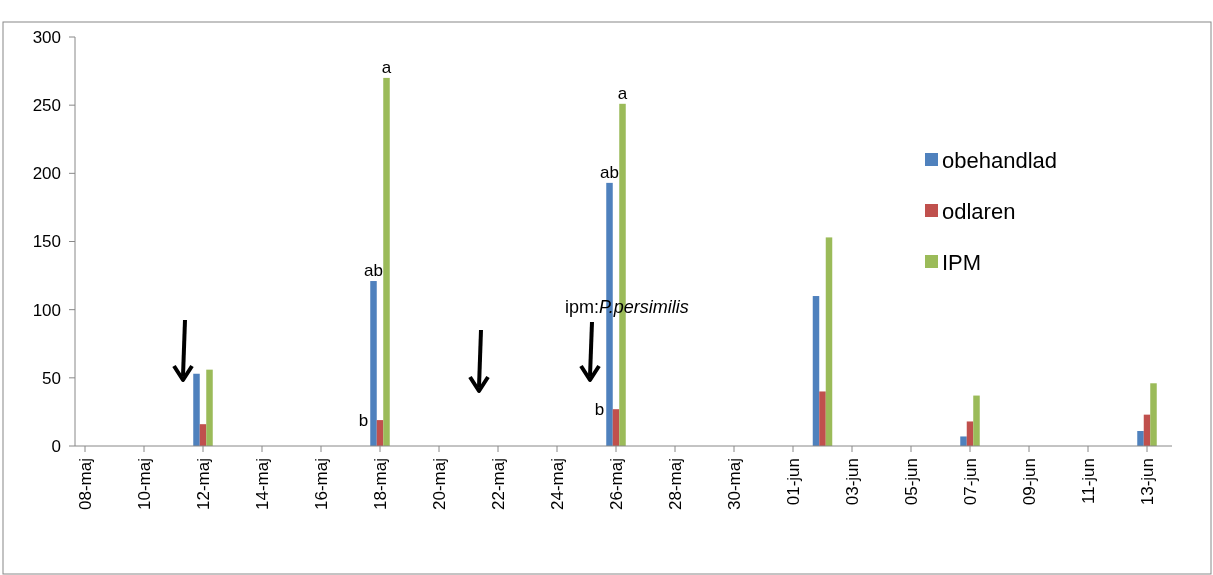 The width and height of the screenshot is (1213, 575). Describe the element at coordinates (46, 106) in the screenshot. I see `y-tick-label: 250` at that location.